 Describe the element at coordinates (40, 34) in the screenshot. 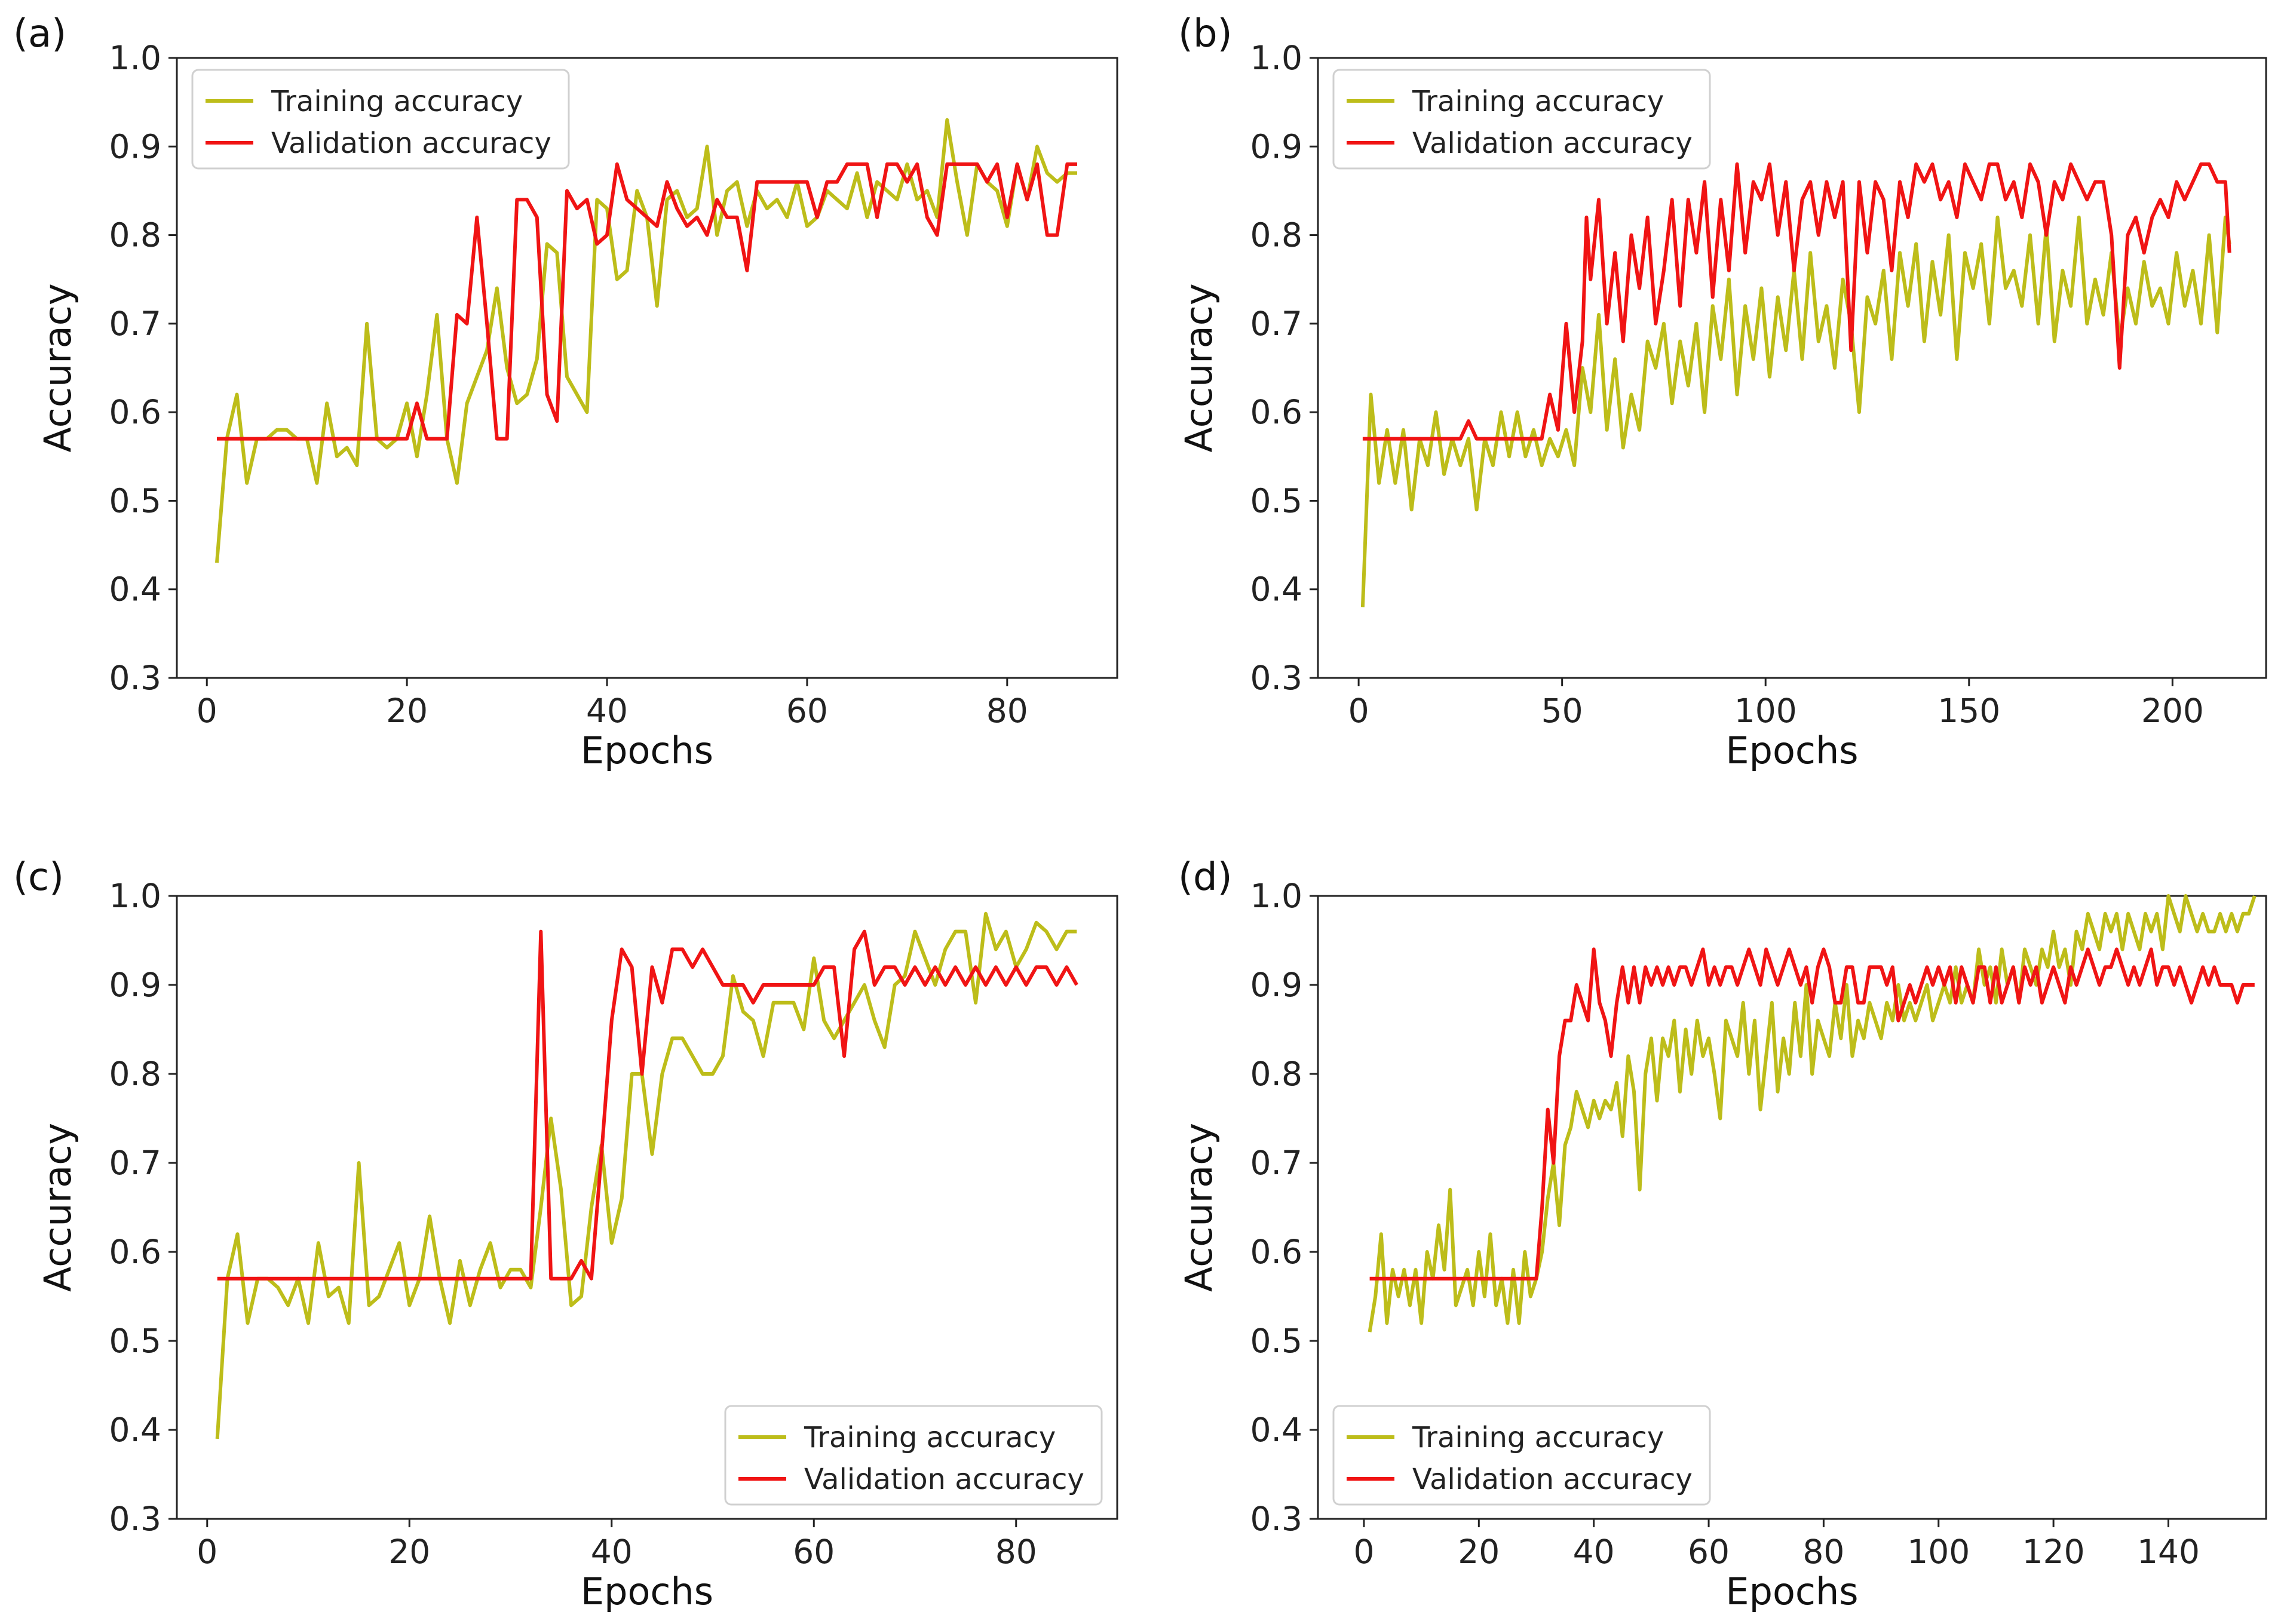

I see `panel-letter: (a)` at that location.